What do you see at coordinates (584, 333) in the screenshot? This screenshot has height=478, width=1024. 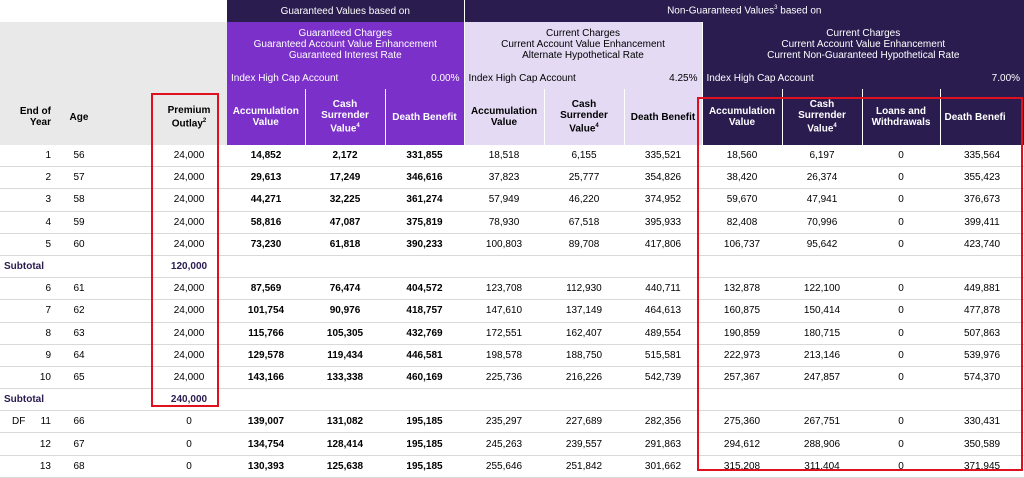 I see `cell-a-cash-surrender: 162,407` at bounding box center [584, 333].